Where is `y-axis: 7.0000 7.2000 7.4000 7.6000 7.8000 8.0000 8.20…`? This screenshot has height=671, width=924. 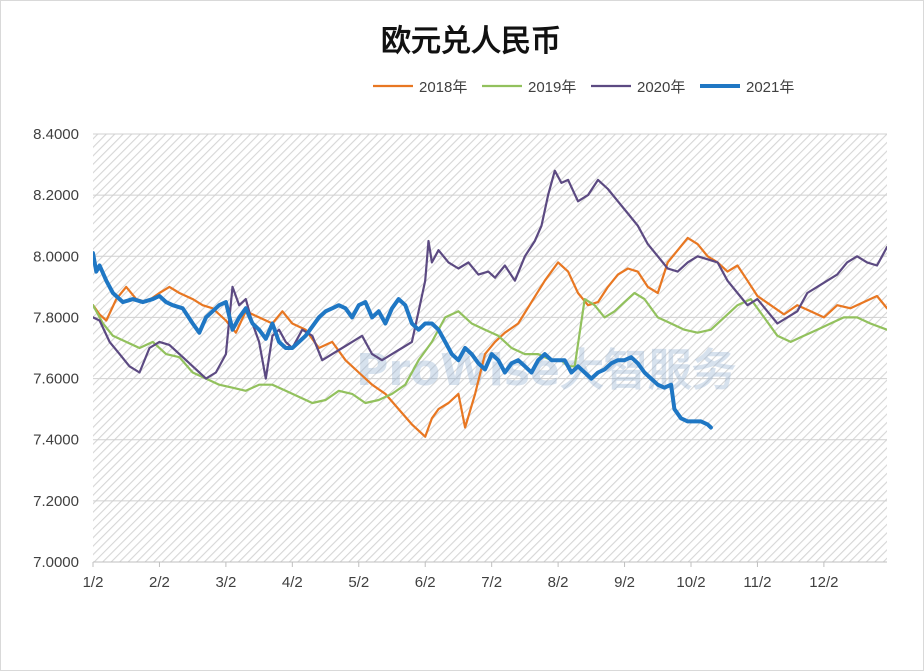
y-axis: 7.0000 7.2000 7.4000 7.6000 7.8000 8.0000 8.20… is located at coordinates (56, 348).